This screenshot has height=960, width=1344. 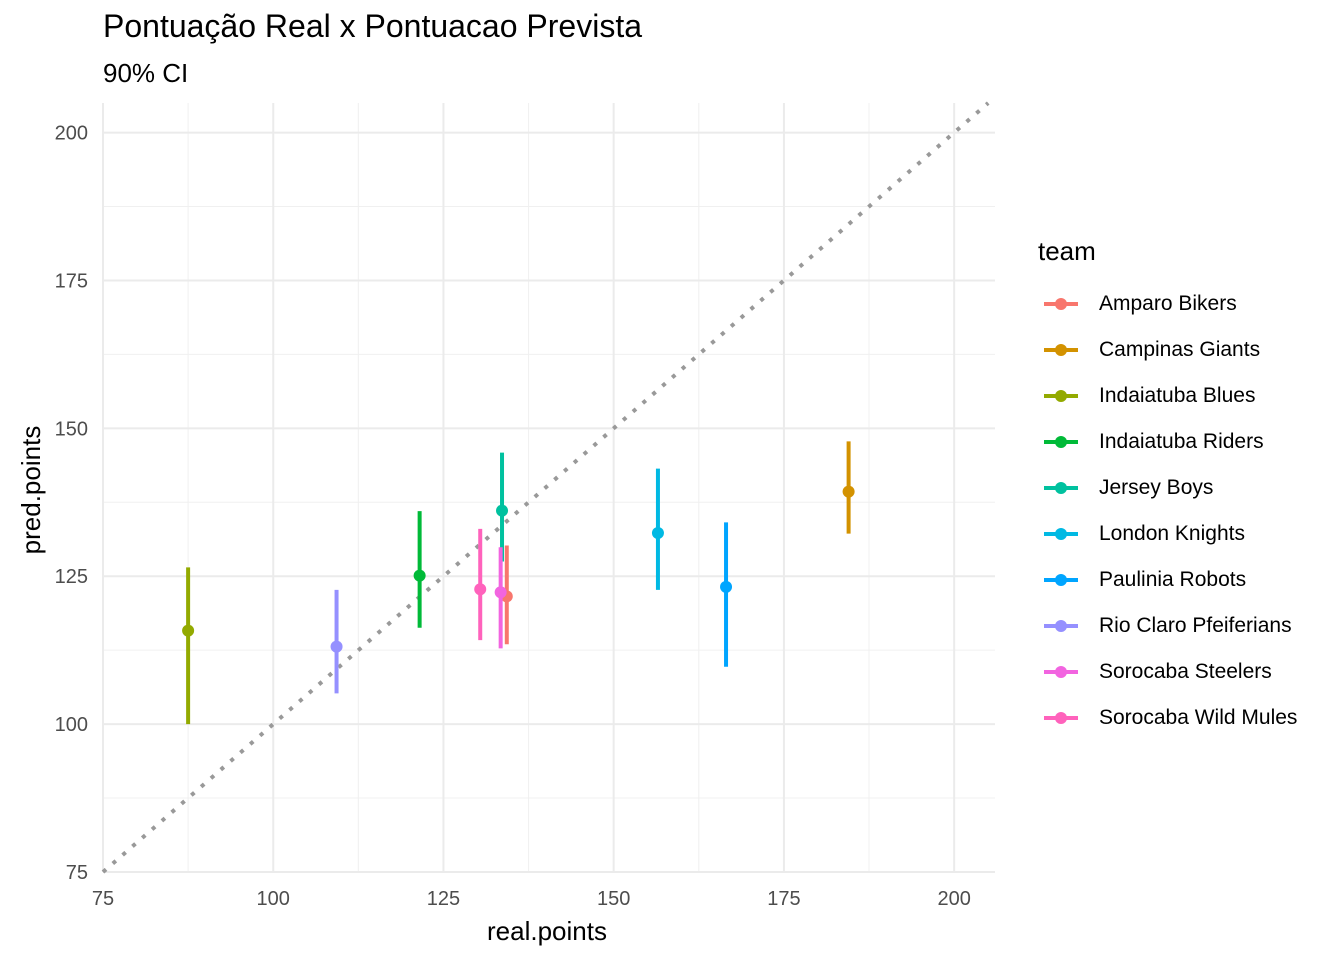 What do you see at coordinates (1172, 533) in the screenshot?
I see `legend-label: London Knights` at bounding box center [1172, 533].